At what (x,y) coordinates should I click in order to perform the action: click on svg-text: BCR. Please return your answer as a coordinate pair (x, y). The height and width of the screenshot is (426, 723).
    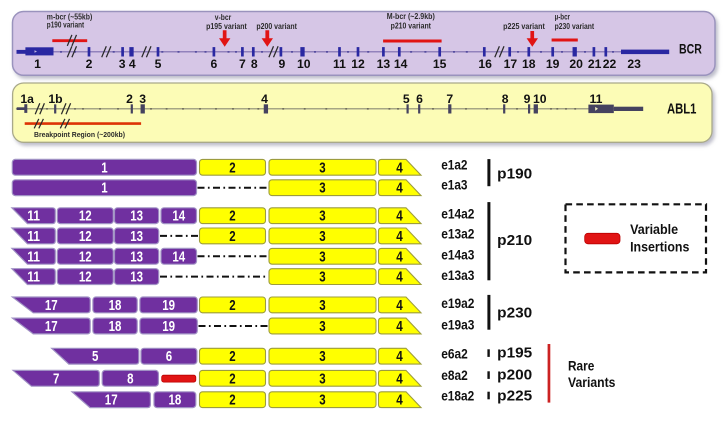
    Looking at the image, I should click on (690, 50).